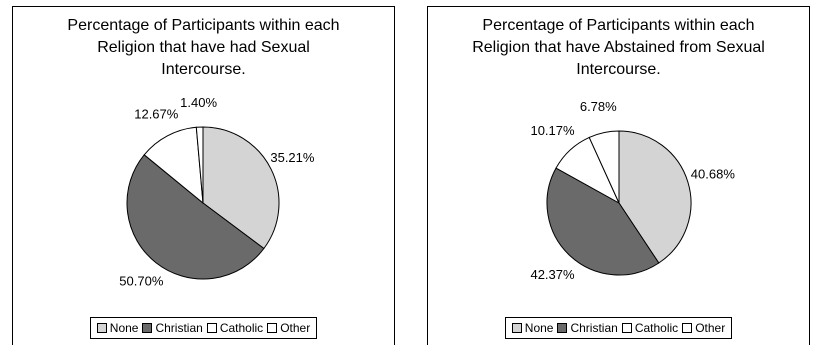 Image resolution: width=819 pixels, height=346 pixels. Describe the element at coordinates (713, 174) in the screenshot. I see `data-label-none: 40.68%` at that location.